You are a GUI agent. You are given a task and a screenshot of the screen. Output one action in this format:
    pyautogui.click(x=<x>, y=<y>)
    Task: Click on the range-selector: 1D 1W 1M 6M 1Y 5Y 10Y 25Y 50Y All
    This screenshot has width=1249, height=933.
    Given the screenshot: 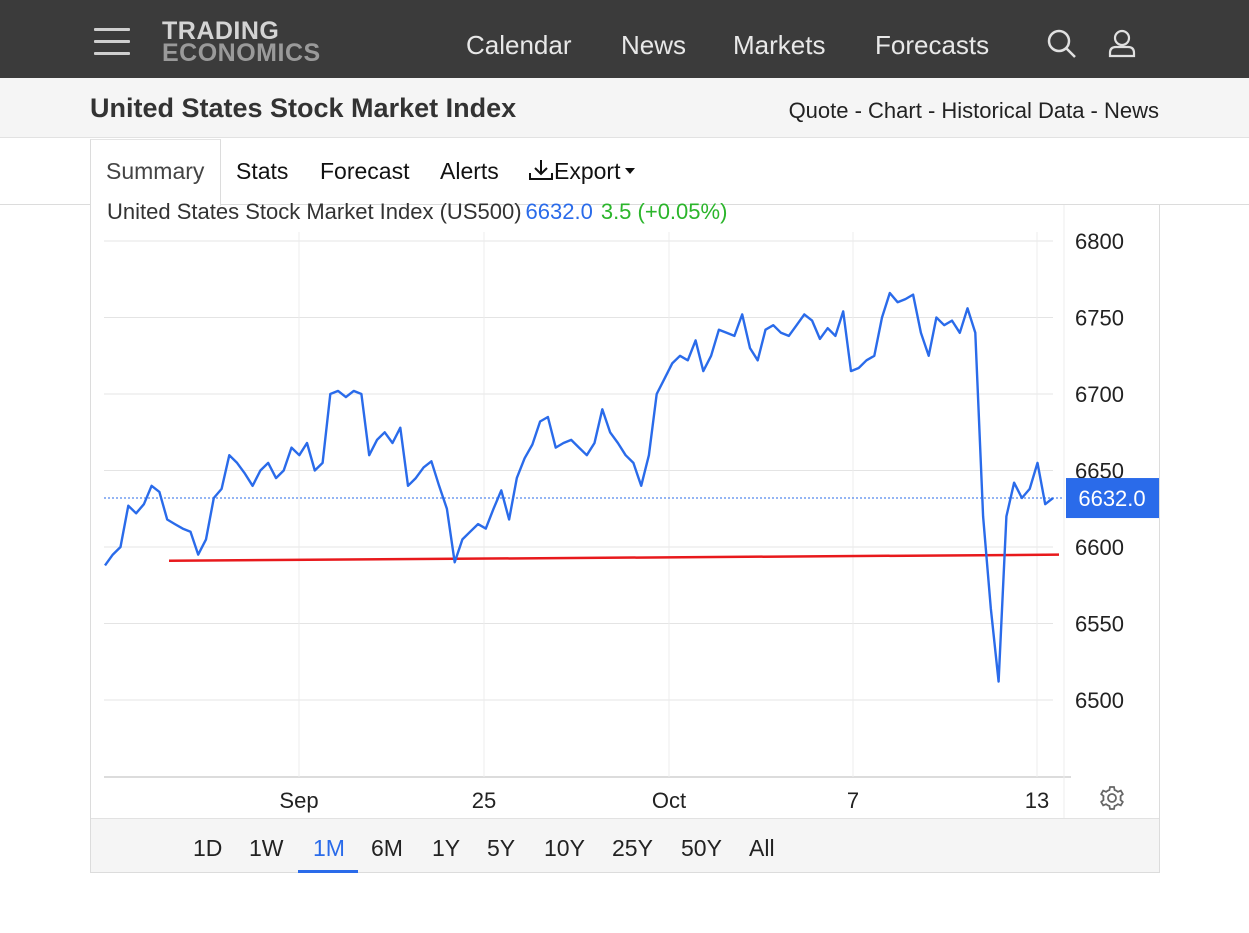 What is the action you would take?
    pyautogui.click(x=625, y=845)
    